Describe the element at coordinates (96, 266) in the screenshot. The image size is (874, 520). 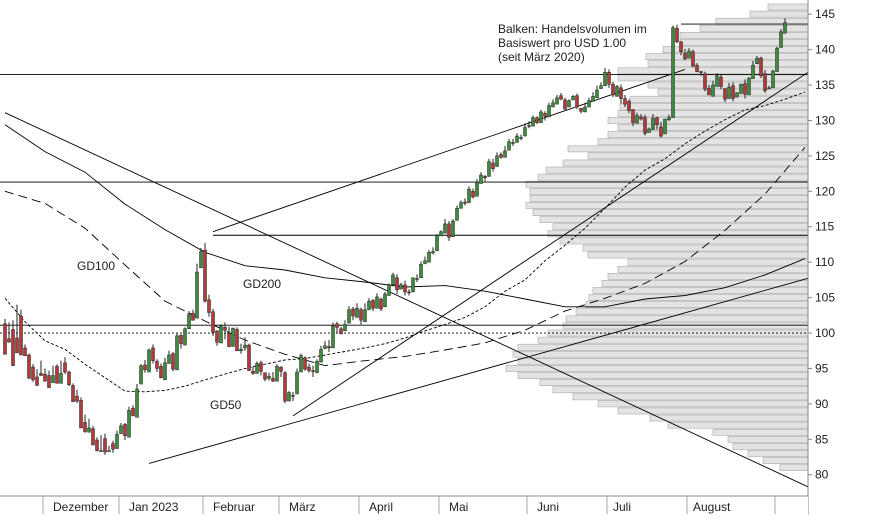
I see `ma-label-gd100: GD100` at that location.